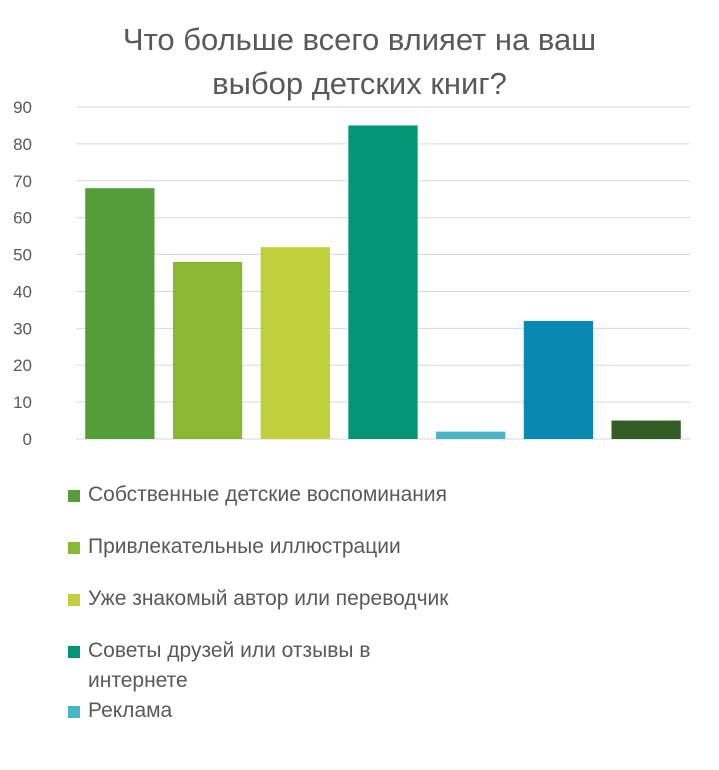  I want to click on legend-label: Советы друзей или отзывы в, so click(229, 650).